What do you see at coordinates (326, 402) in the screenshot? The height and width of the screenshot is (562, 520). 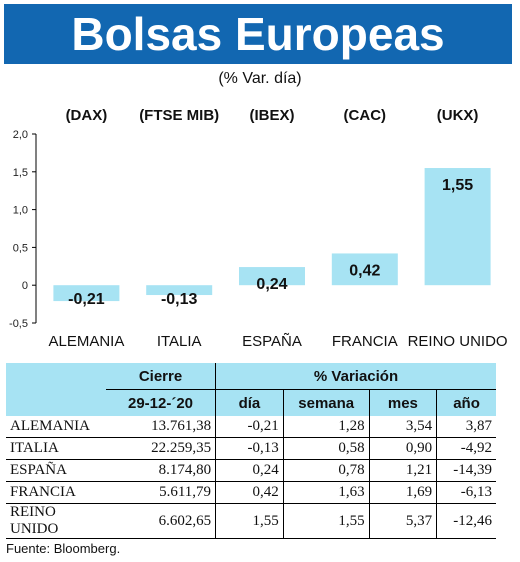 I see `table-header-semana: semana` at bounding box center [326, 402].